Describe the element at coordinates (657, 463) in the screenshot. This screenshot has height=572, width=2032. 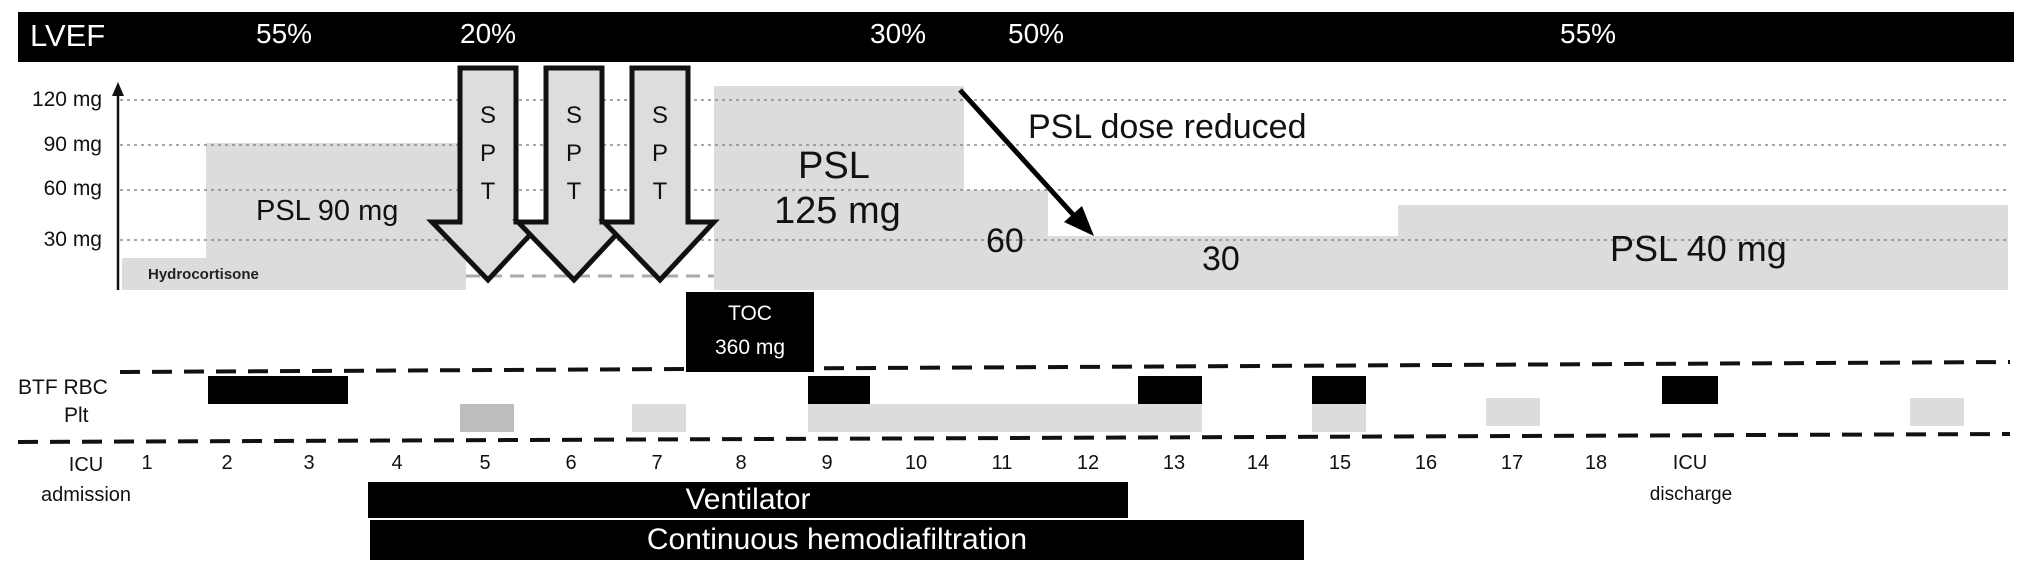
I see `day-7: 7` at that location.